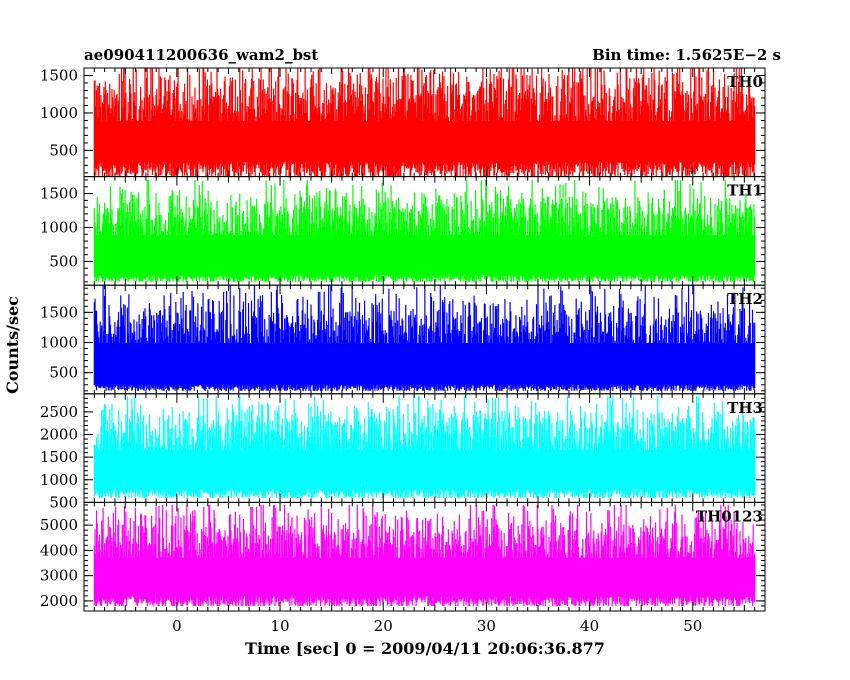  What do you see at coordinates (424, 361) in the screenshot?
I see `series-core-th2` at bounding box center [424, 361].